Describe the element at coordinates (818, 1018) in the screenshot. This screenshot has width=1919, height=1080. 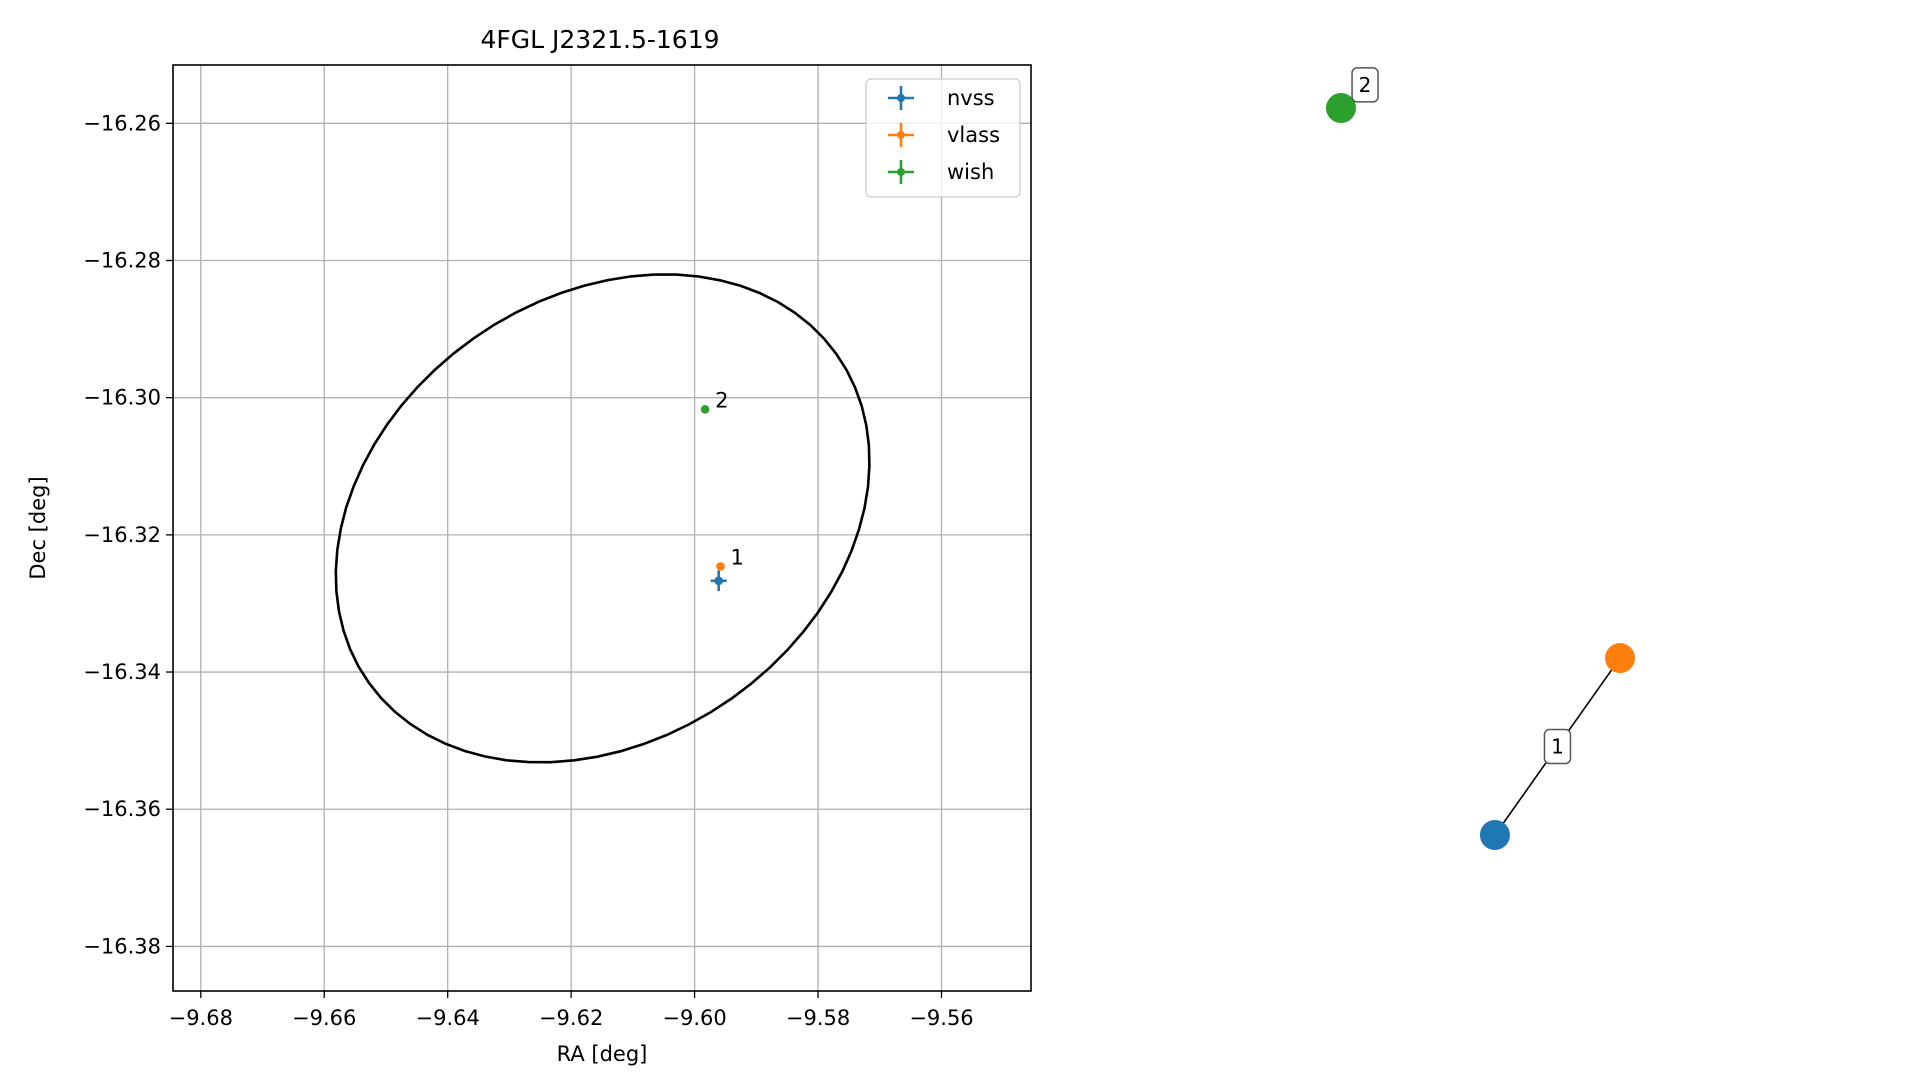
I see `x-tick-label: −9.58` at that location.